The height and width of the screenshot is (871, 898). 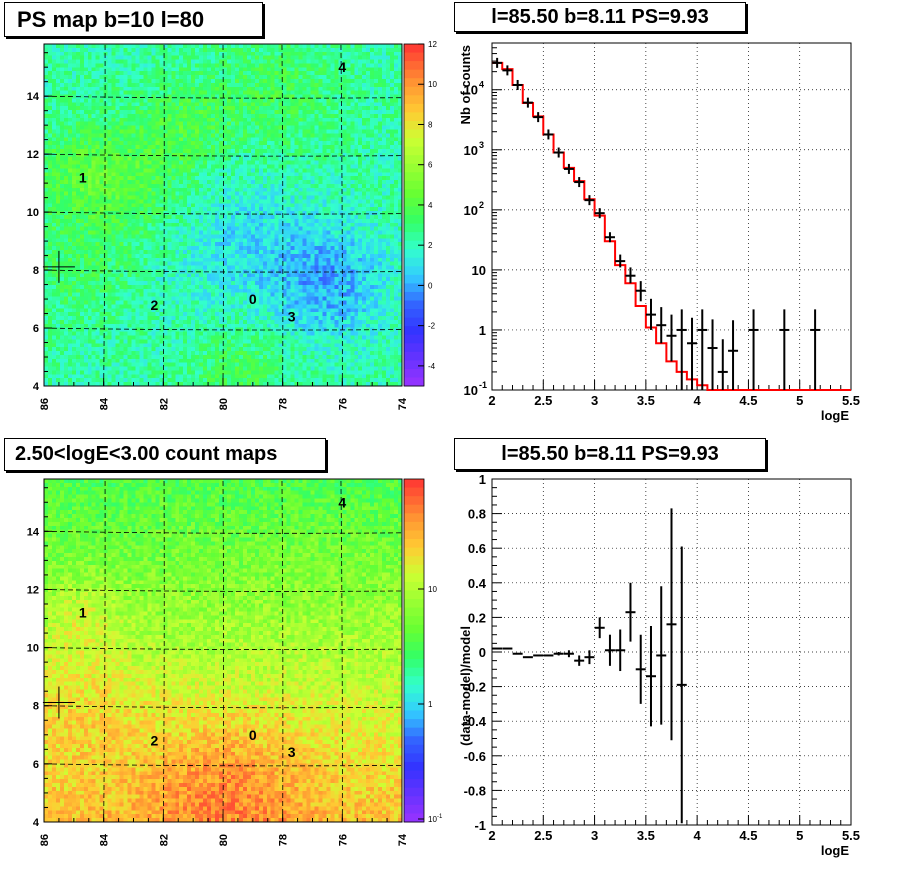 I want to click on spectrum-ylabel: Nb of counts, so click(x=465, y=84).